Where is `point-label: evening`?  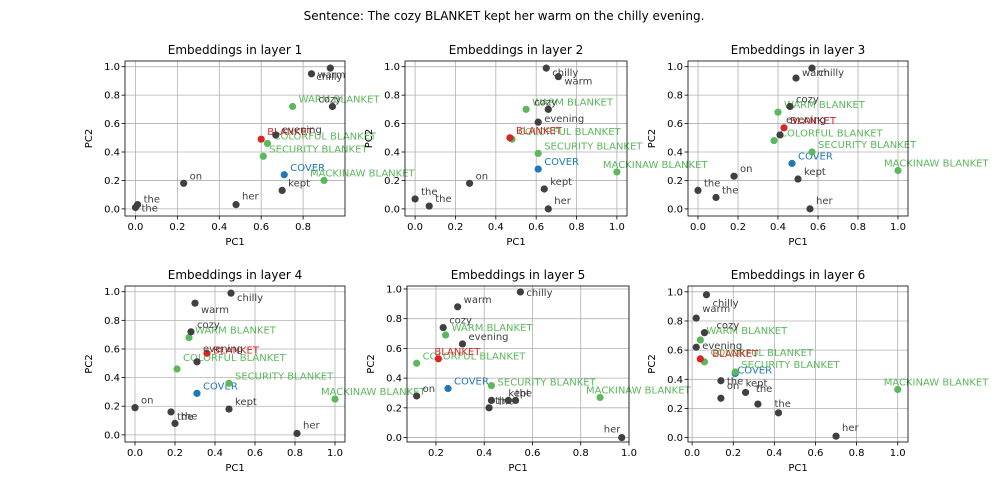 point-label: evening is located at coordinates (302, 130).